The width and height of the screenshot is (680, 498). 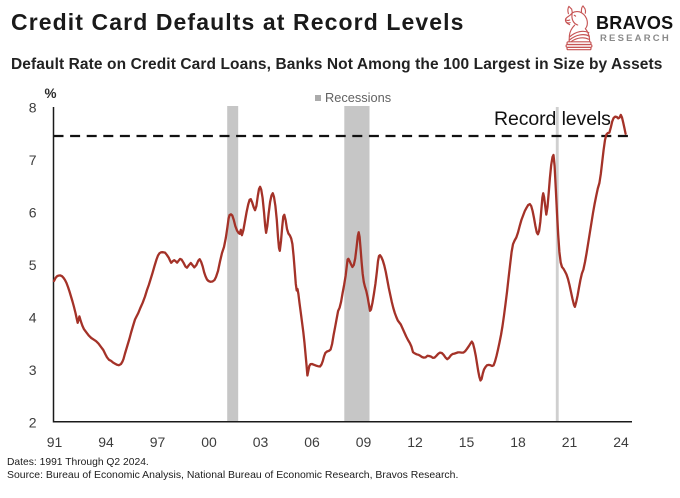 I want to click on svg-text: 09, so click(x=364, y=442).